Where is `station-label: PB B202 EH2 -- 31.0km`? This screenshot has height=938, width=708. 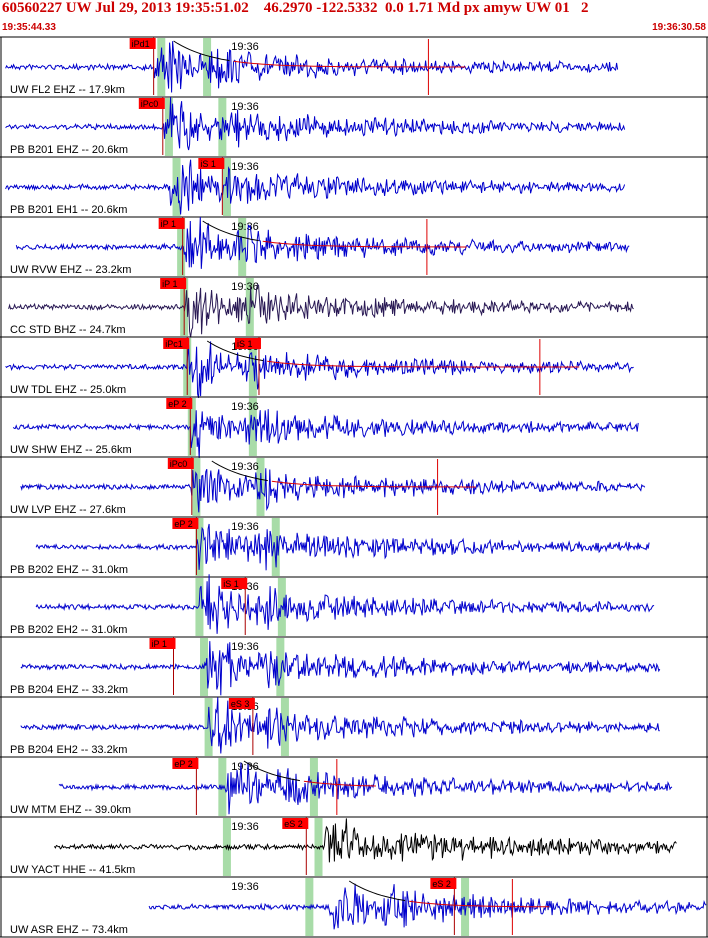
station-label: PB B202 EH2 -- 31.0km is located at coordinates (68, 630).